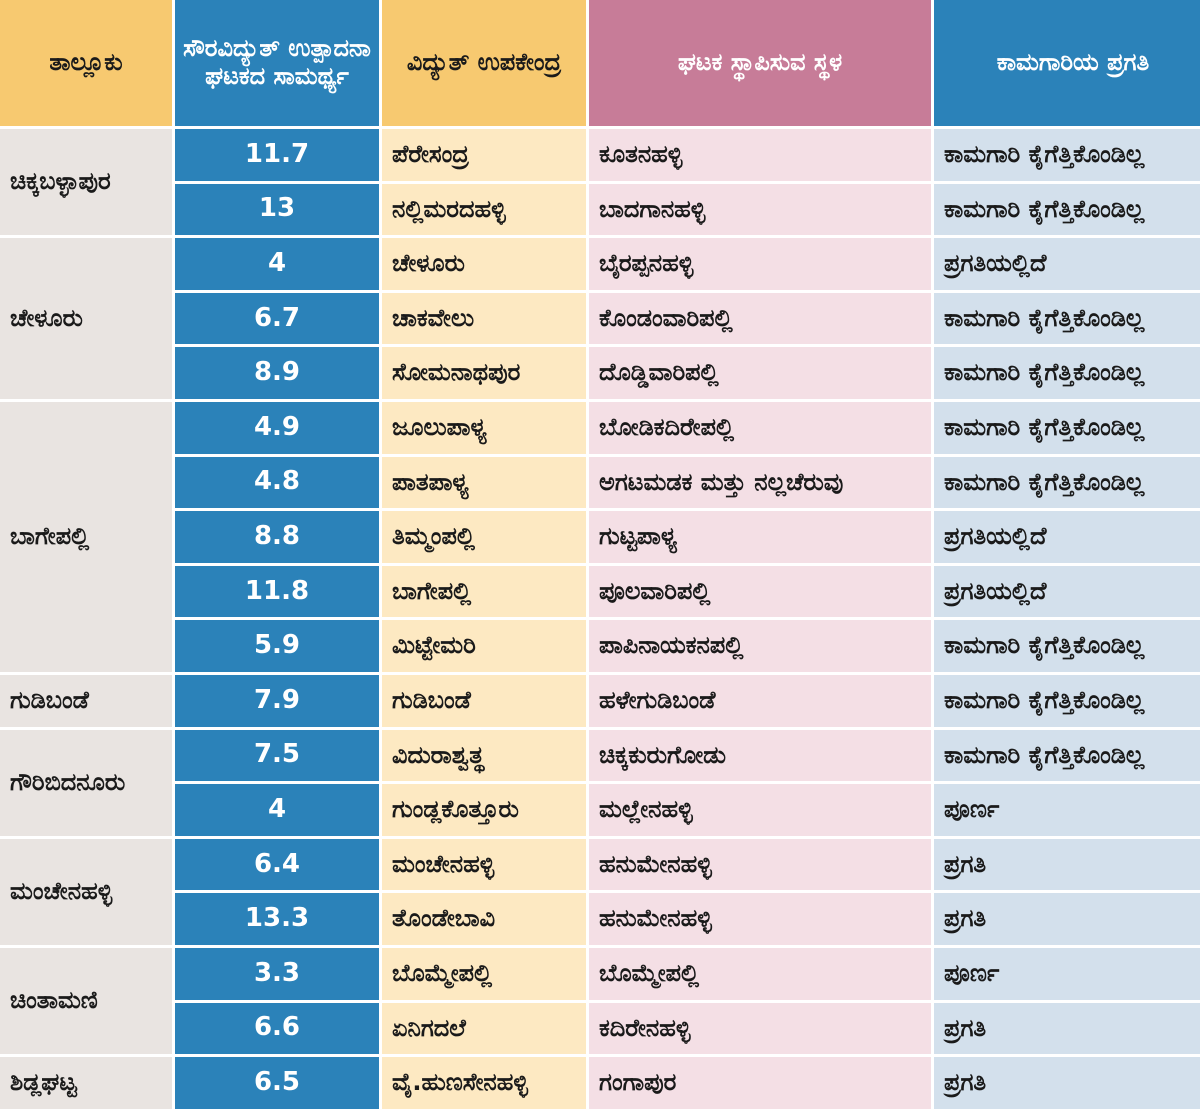  Describe the element at coordinates (760, 973) in the screenshot. I see `site-cell: ಬೊಮ್ಮೇಪಲ್ಲಿ` at that location.